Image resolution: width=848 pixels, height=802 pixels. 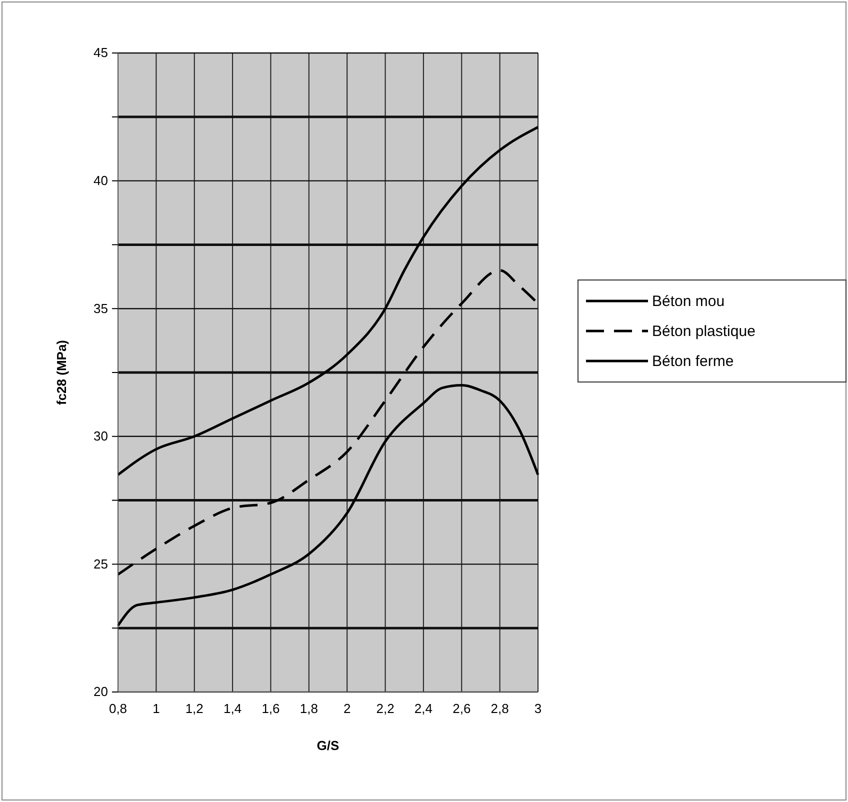 What do you see at coordinates (423, 708) in the screenshot?
I see `x-tick-label: 2,4` at bounding box center [423, 708].